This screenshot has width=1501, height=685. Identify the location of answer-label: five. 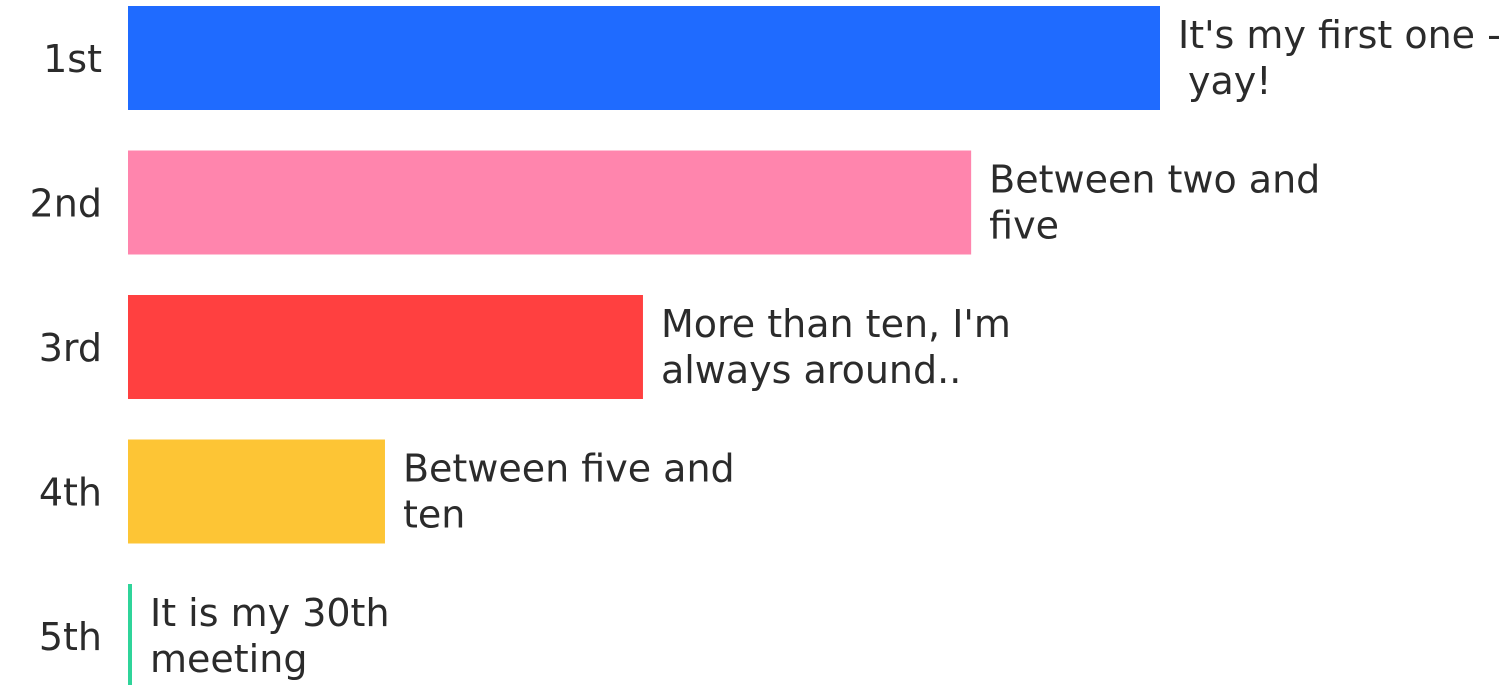
(1024, 226).